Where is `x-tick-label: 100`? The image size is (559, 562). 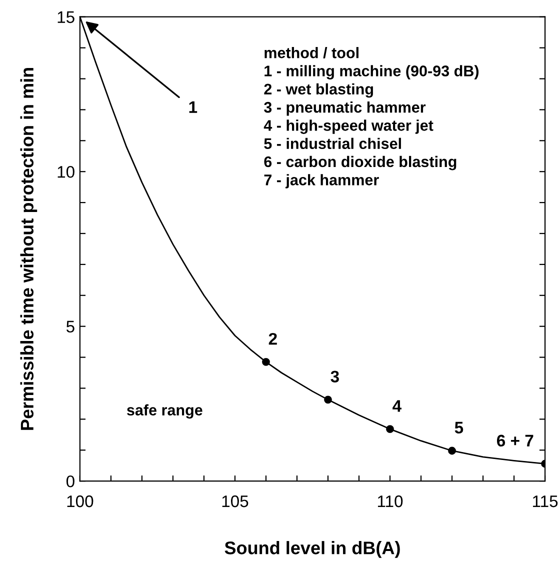
x-tick-label: 100 is located at coordinates (80, 501).